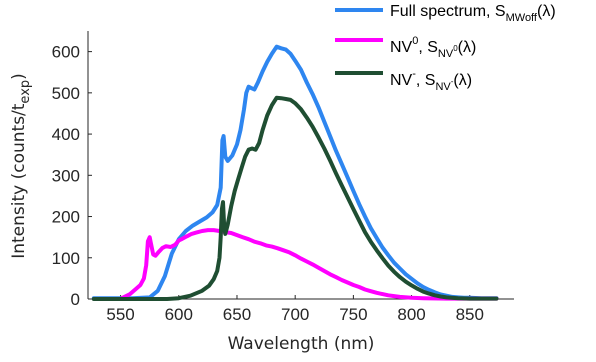 The height and width of the screenshot is (362, 596). I want to click on legend-nv0-main: NV, so click(401, 47).